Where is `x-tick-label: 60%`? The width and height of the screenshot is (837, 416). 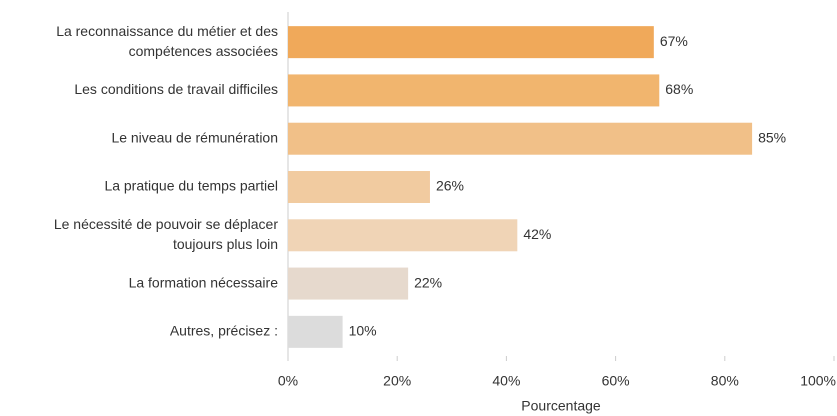 x-tick-label: 60% is located at coordinates (616, 381).